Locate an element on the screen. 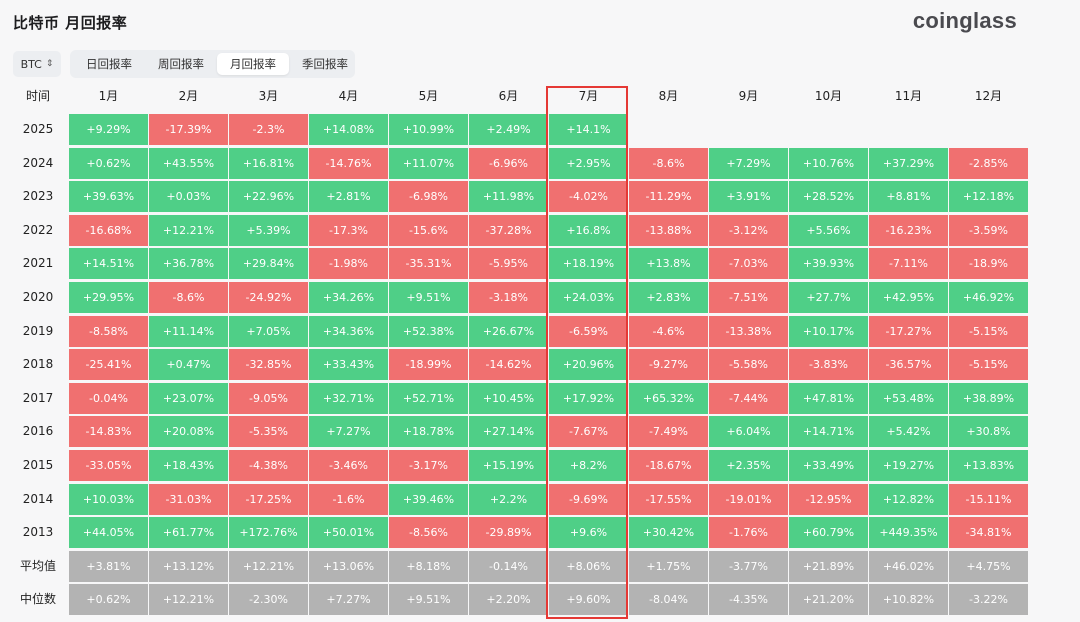  return-cell: +37.29% is located at coordinates (908, 163).